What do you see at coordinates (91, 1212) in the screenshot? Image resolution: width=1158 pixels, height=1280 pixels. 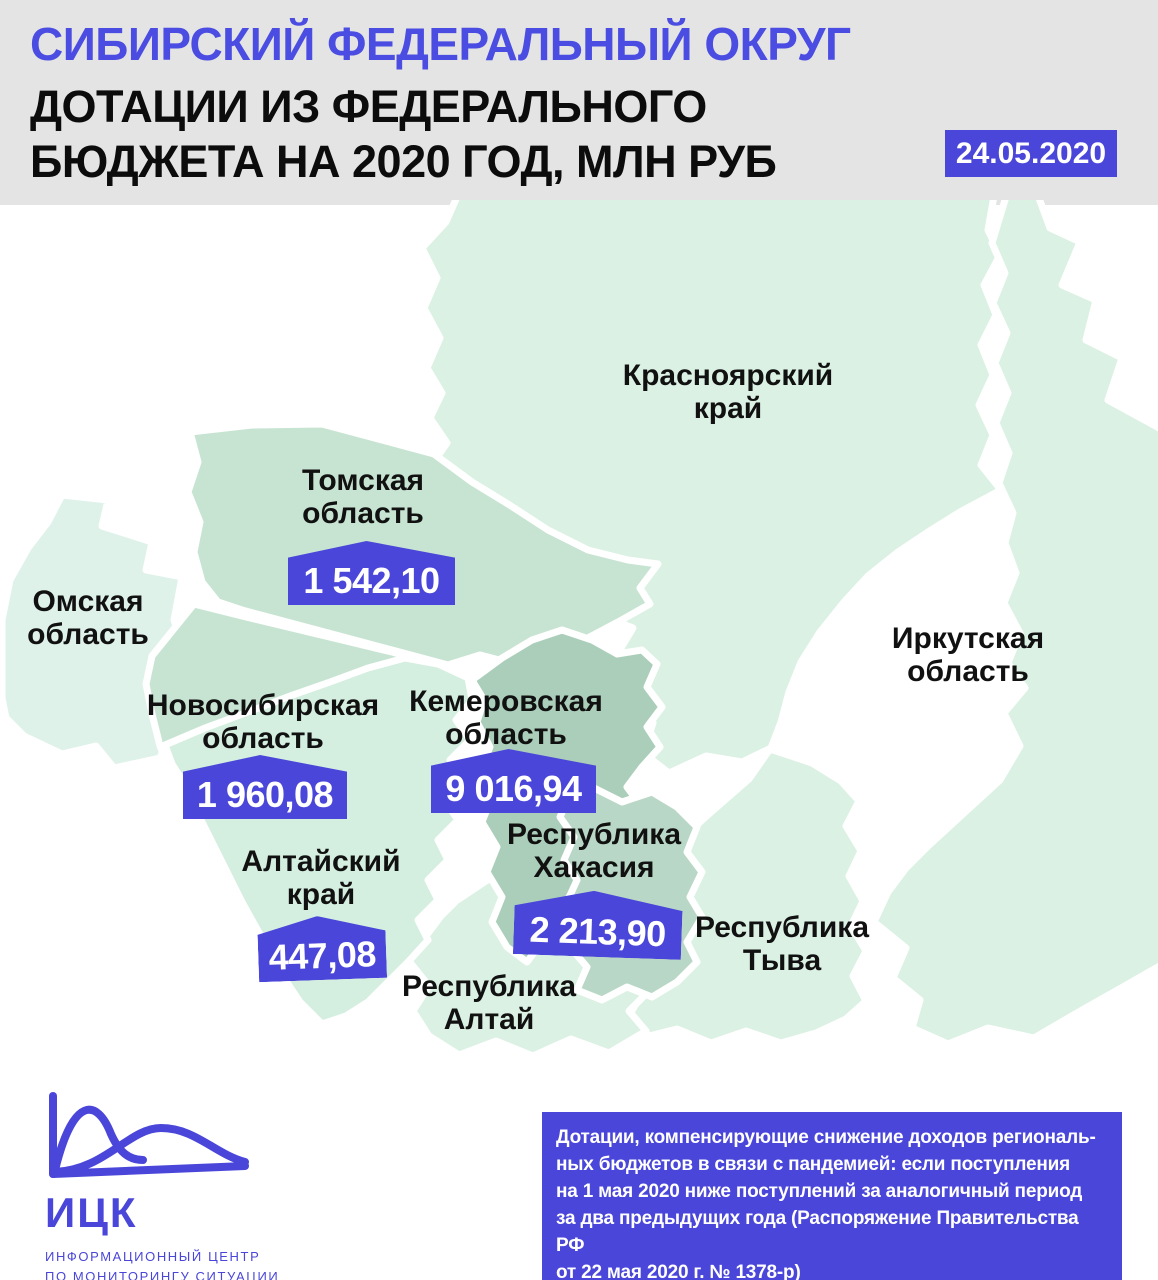 I see `logo-acronym: ИЦК` at bounding box center [91, 1212].